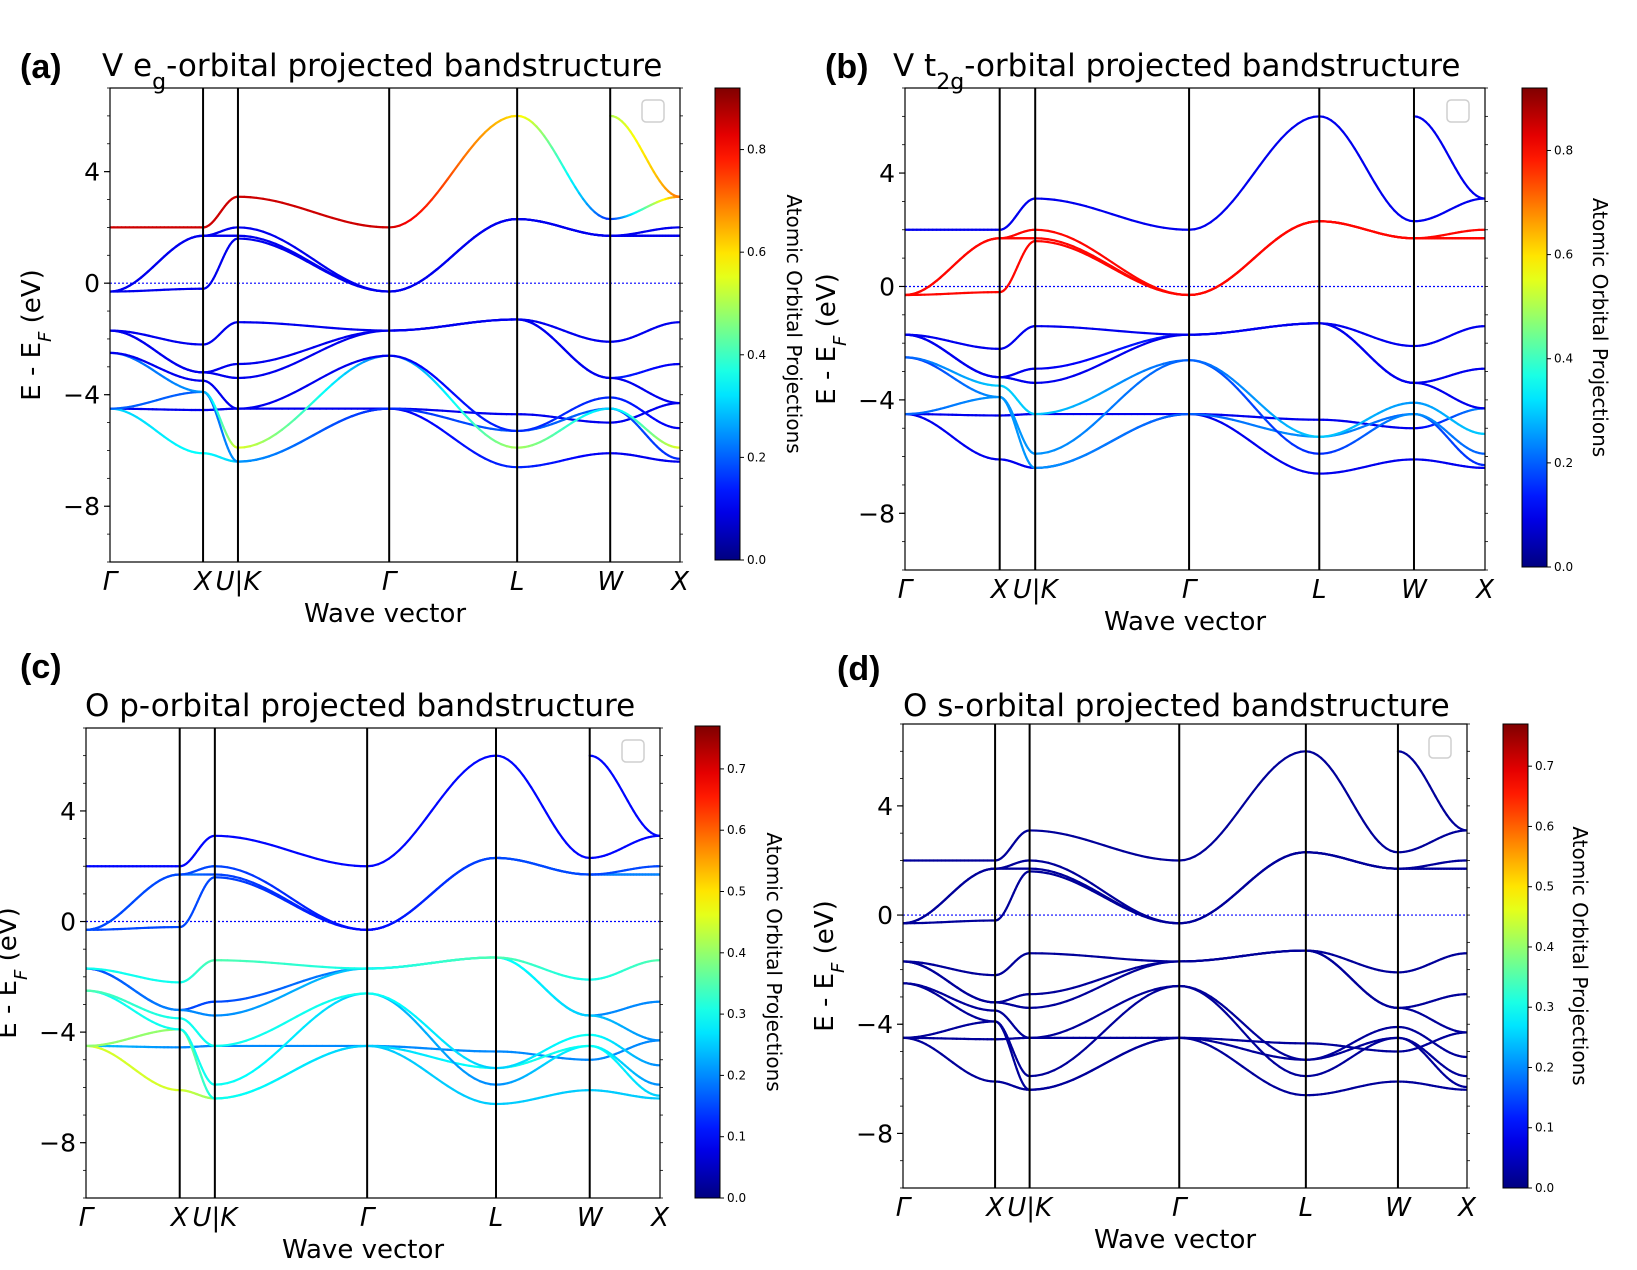 The height and width of the screenshot is (1270, 1637). Describe the element at coordinates (874, 1133) in the screenshot. I see `y-tick-label: −8` at that location.